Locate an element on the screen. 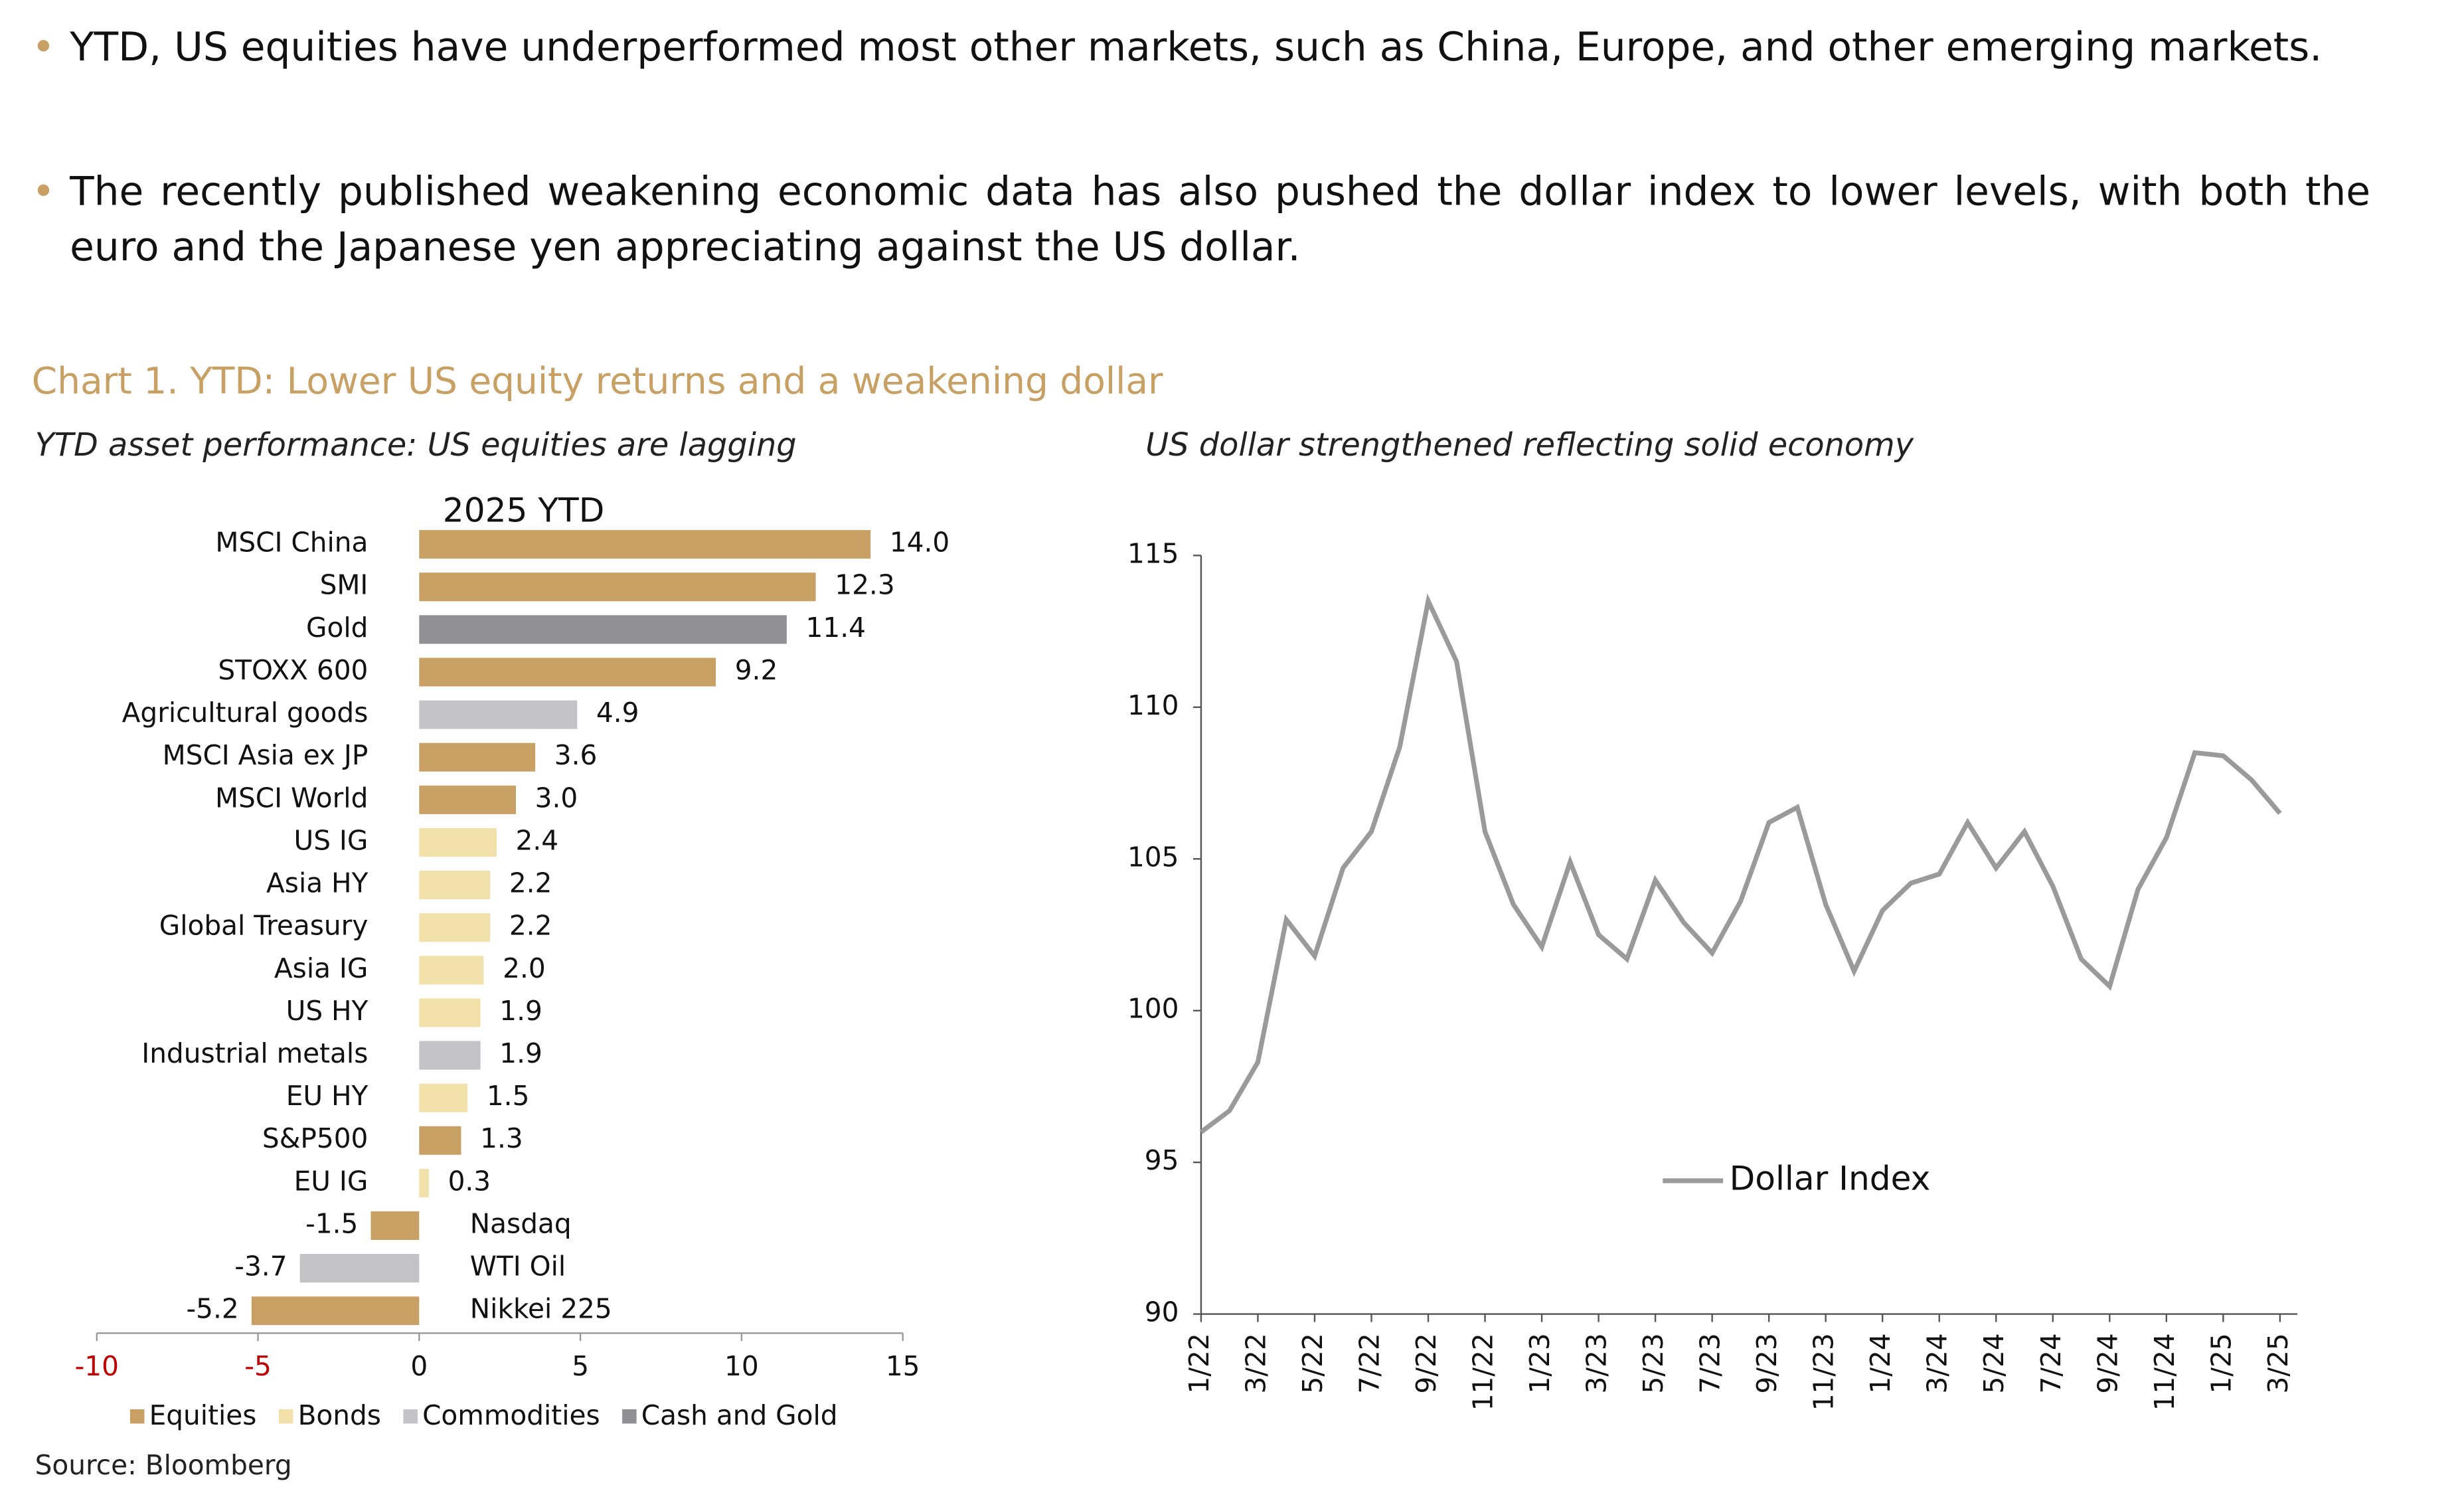 This screenshot has width=2464, height=1489. x-tick-label: -5 is located at coordinates (257, 1366).